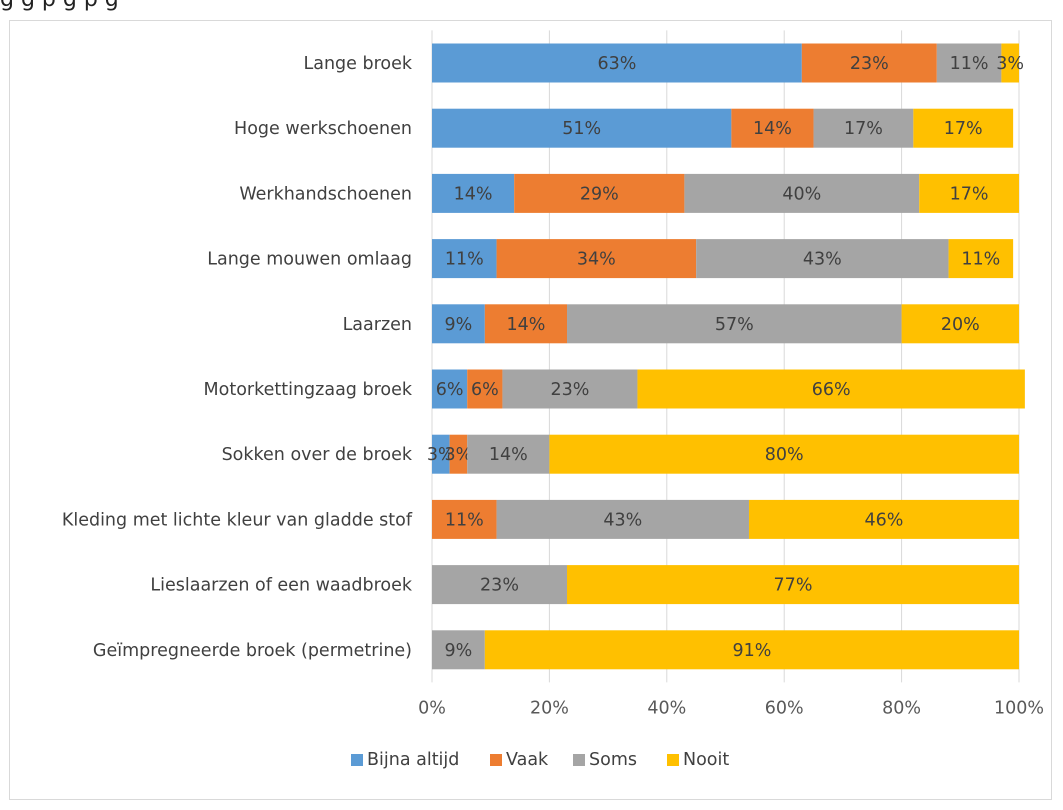 The image size is (1063, 810). What do you see at coordinates (1010, 64) in the screenshot?
I see `data-label-nooit: 3%` at bounding box center [1010, 64].